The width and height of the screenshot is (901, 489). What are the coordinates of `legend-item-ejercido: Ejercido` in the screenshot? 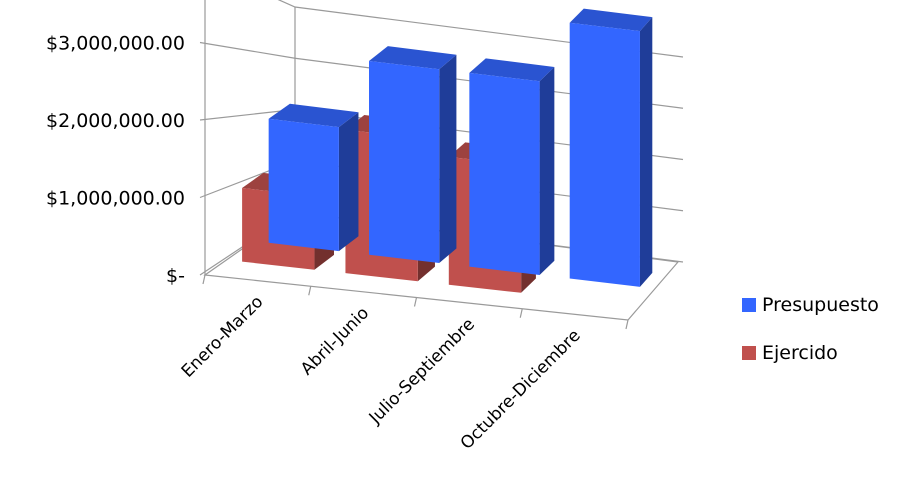 It's located at (819, 353).